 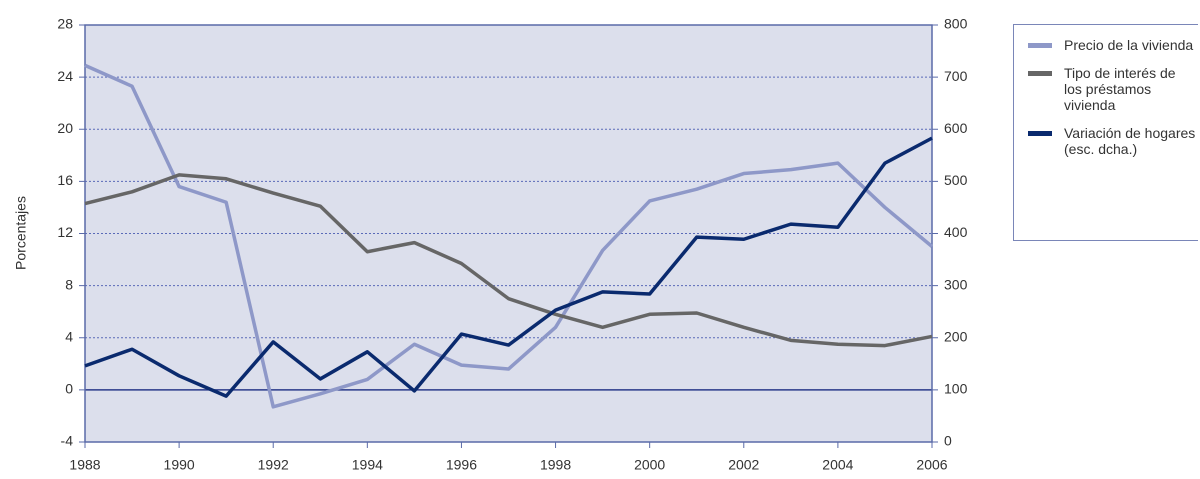 I want to click on y-tick-label: 24, so click(x=65, y=76).